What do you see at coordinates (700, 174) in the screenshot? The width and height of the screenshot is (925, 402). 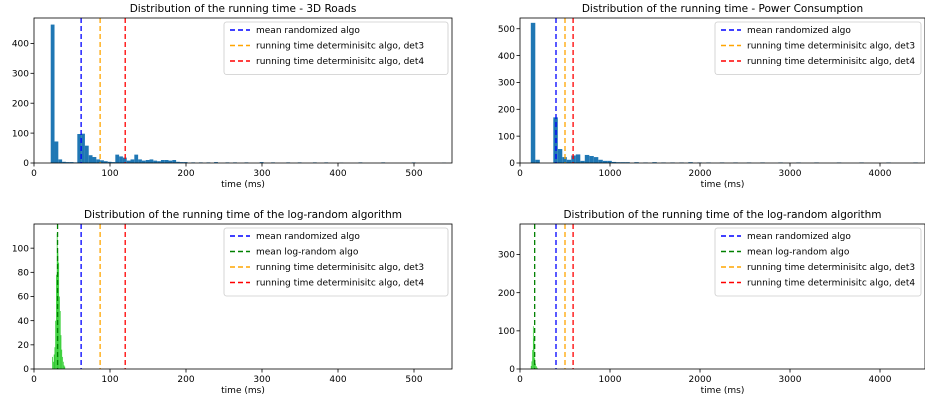 I see `x-tick-label: 2000` at bounding box center [700, 174].